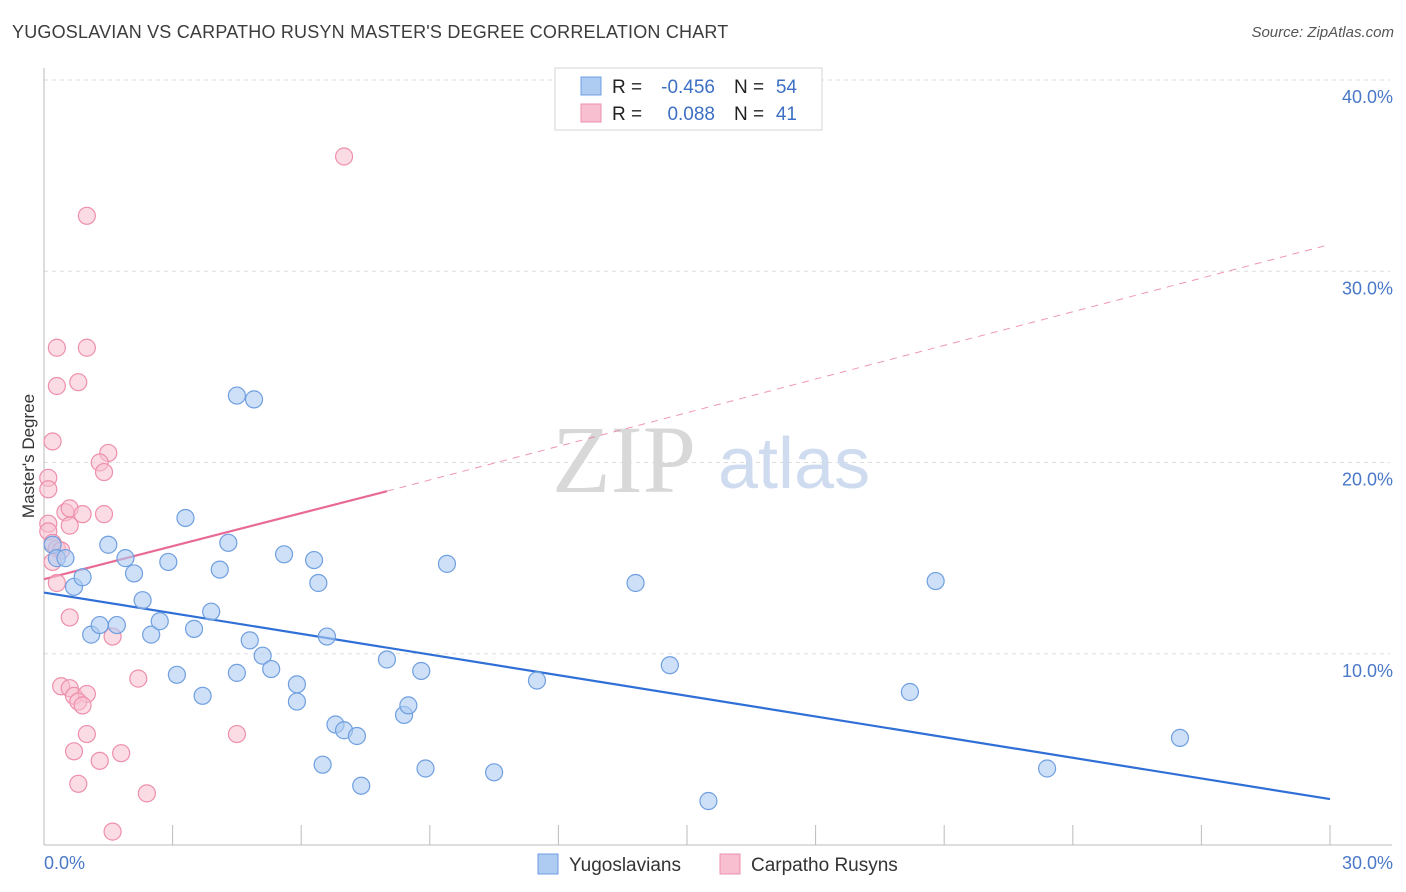 This screenshot has height=892, width=1406. I want to click on y-axis-label: Master's Degree, so click(28, 456).